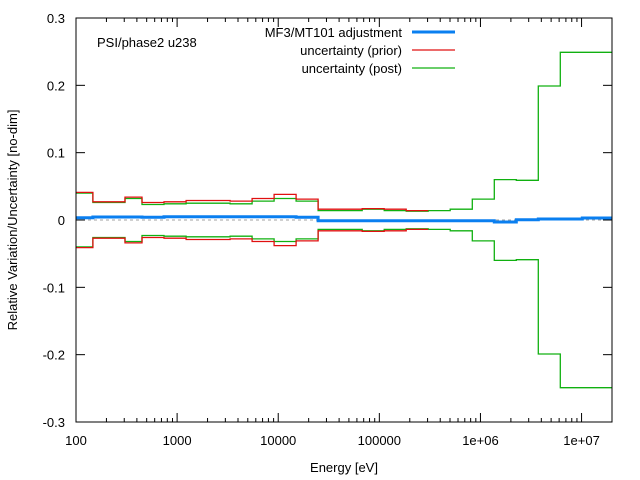  Describe the element at coordinates (54, 287) in the screenshot. I see `y-tick-label: -0.1` at that location.